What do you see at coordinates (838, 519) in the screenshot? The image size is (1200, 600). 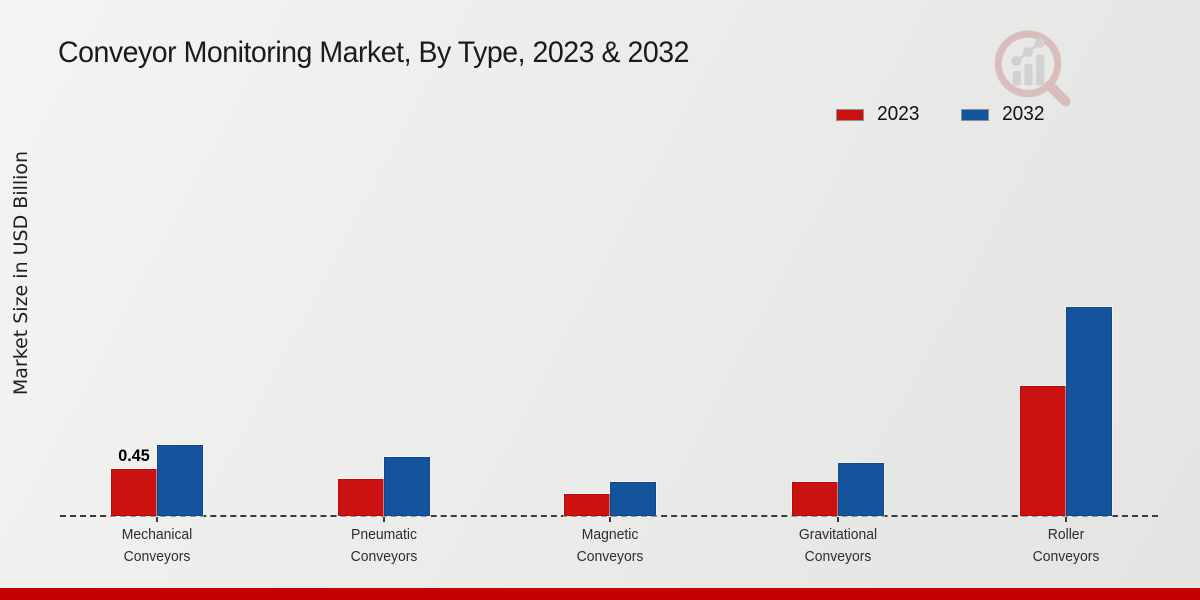 I see `x-tick-gravitational-conveyors` at bounding box center [838, 519].